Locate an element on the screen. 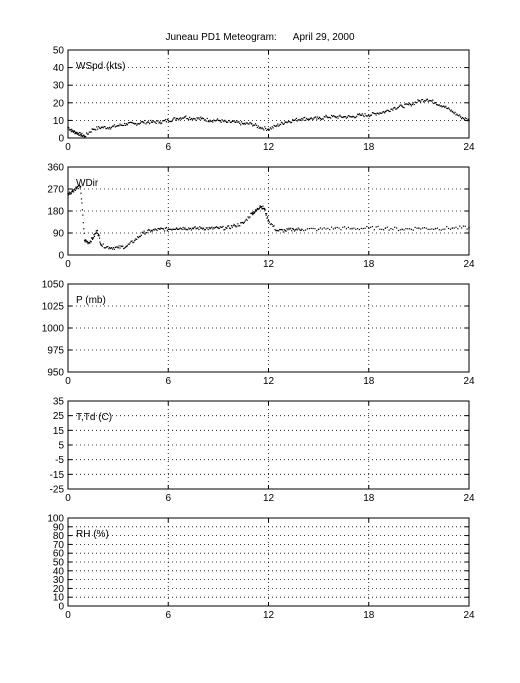  y-tick-label: 0 is located at coordinates (61, 139).